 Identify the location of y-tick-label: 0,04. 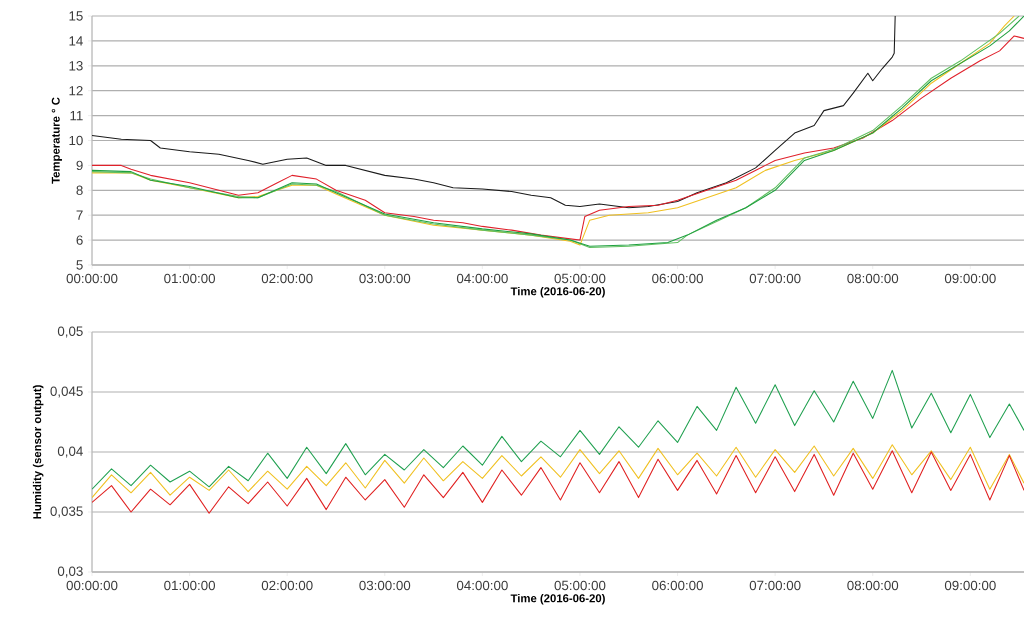
(70, 452).